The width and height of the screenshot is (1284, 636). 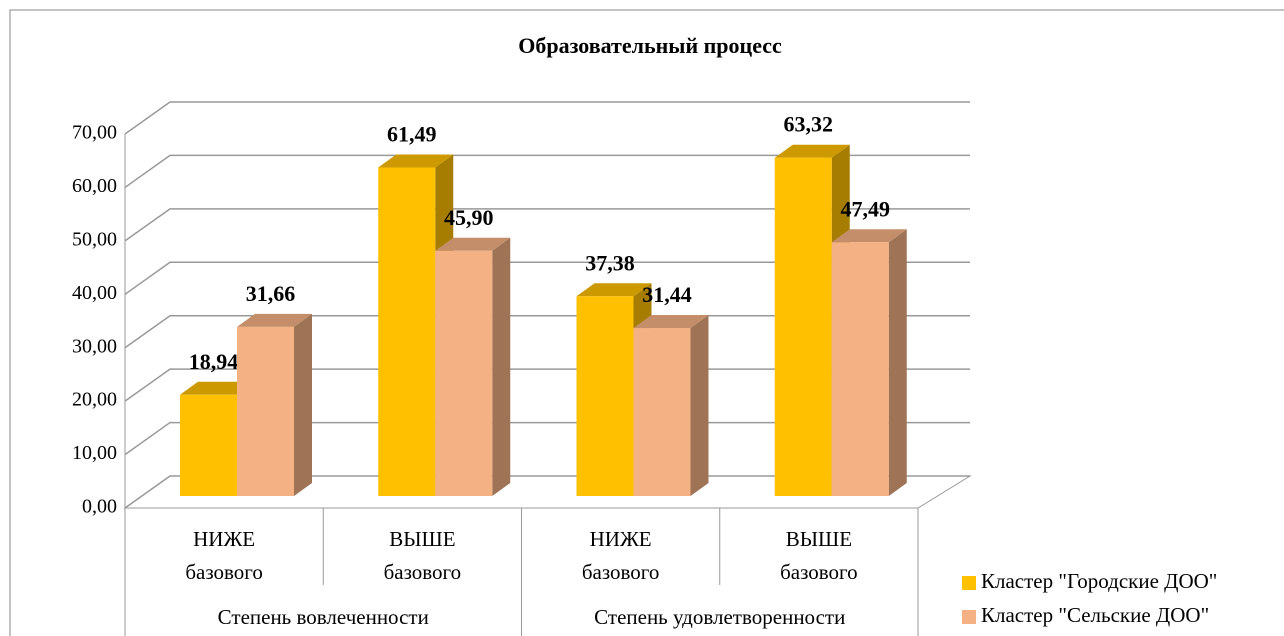 I want to click on data-label: 31,66, so click(x=271, y=293).